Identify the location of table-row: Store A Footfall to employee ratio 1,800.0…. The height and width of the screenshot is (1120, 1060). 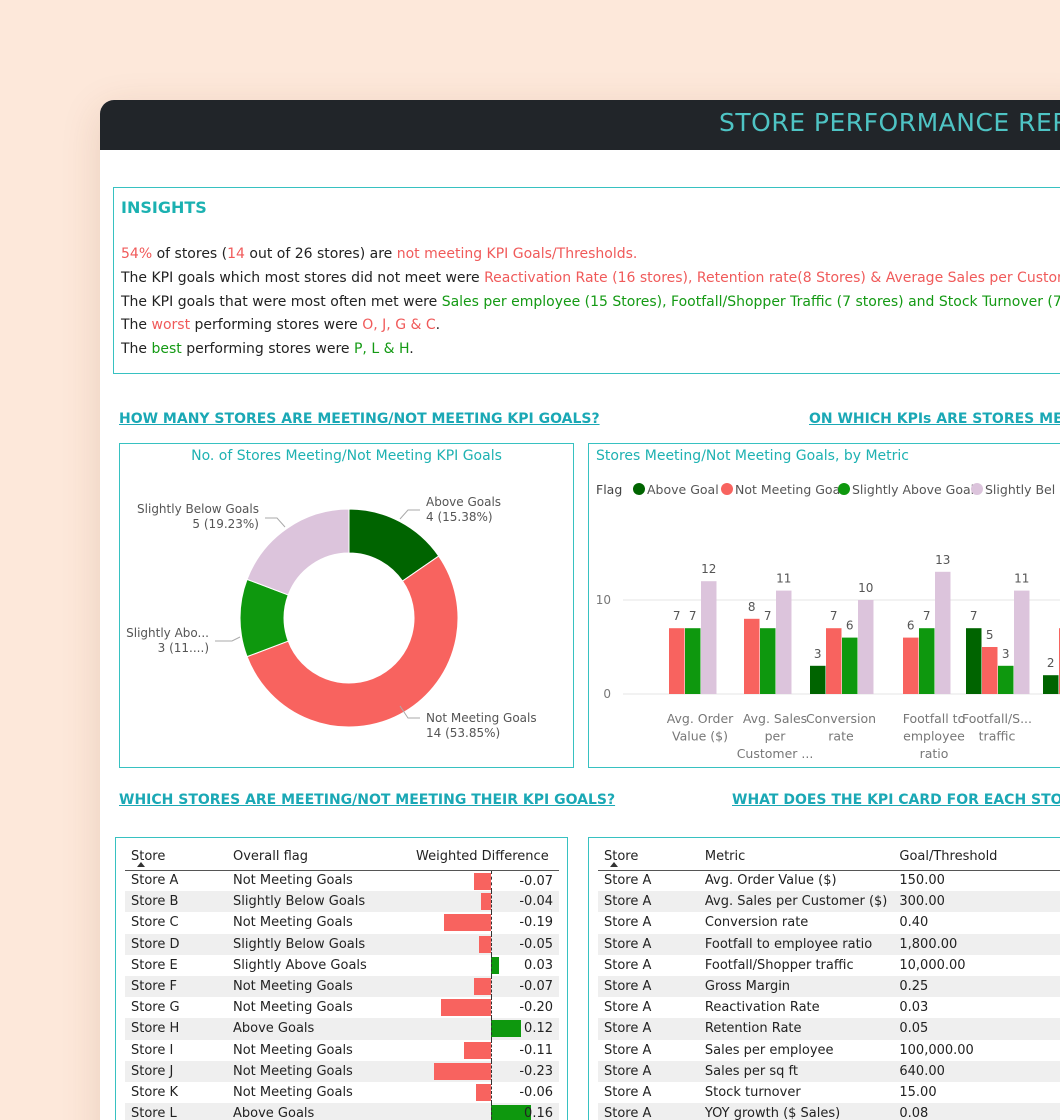
(829, 944).